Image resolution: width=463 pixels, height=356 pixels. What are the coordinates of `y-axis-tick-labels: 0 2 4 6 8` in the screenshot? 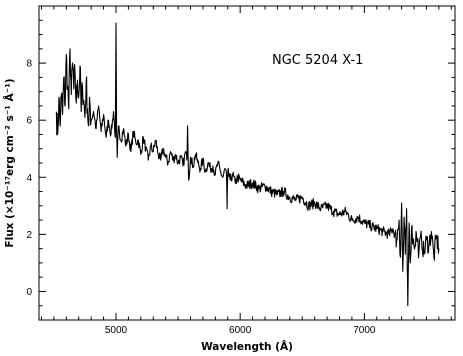 It's located at (29, 178).